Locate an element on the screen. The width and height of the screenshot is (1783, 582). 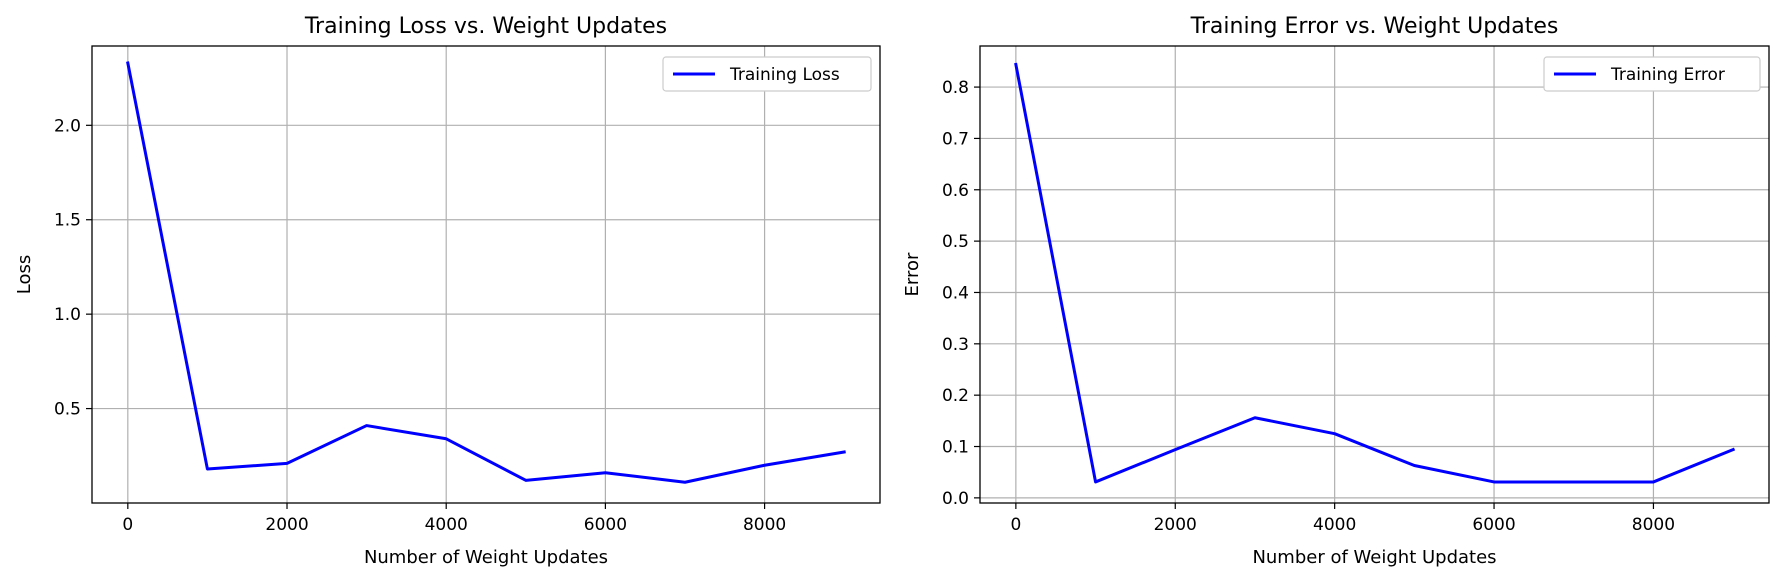
y-tick-label: 0.8 is located at coordinates (955, 88).